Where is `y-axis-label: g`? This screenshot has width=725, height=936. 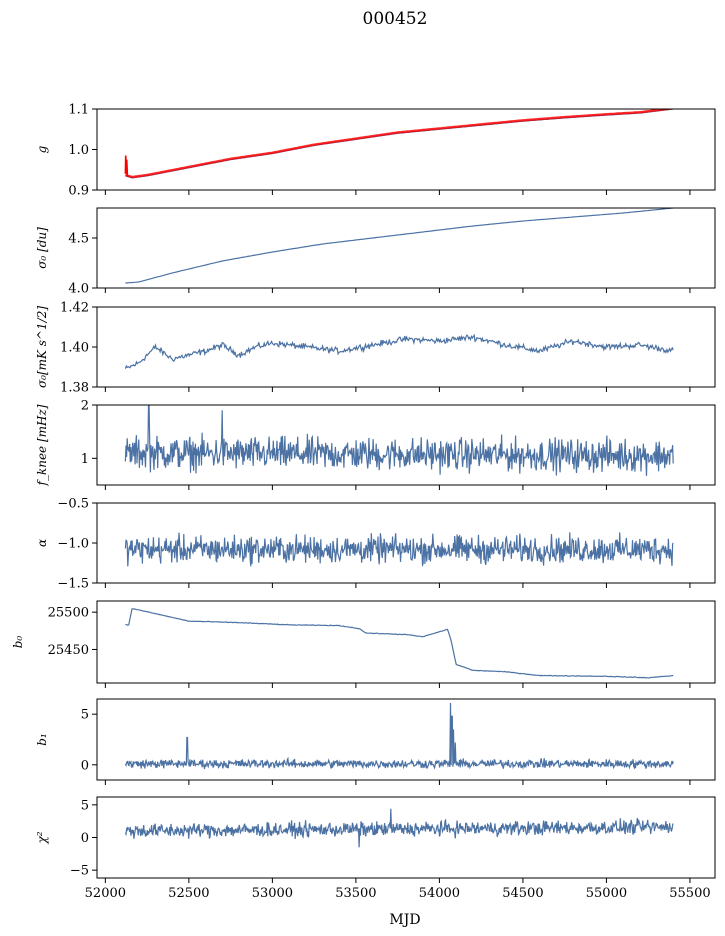
y-axis-label: g is located at coordinates (42, 149).